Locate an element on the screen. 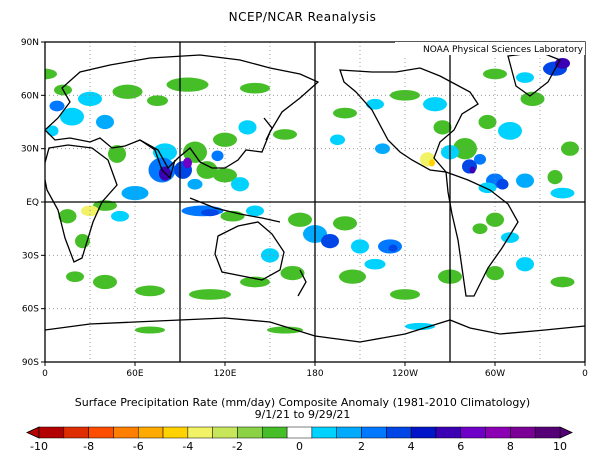  colorbar-label: 10 is located at coordinates (560, 446).